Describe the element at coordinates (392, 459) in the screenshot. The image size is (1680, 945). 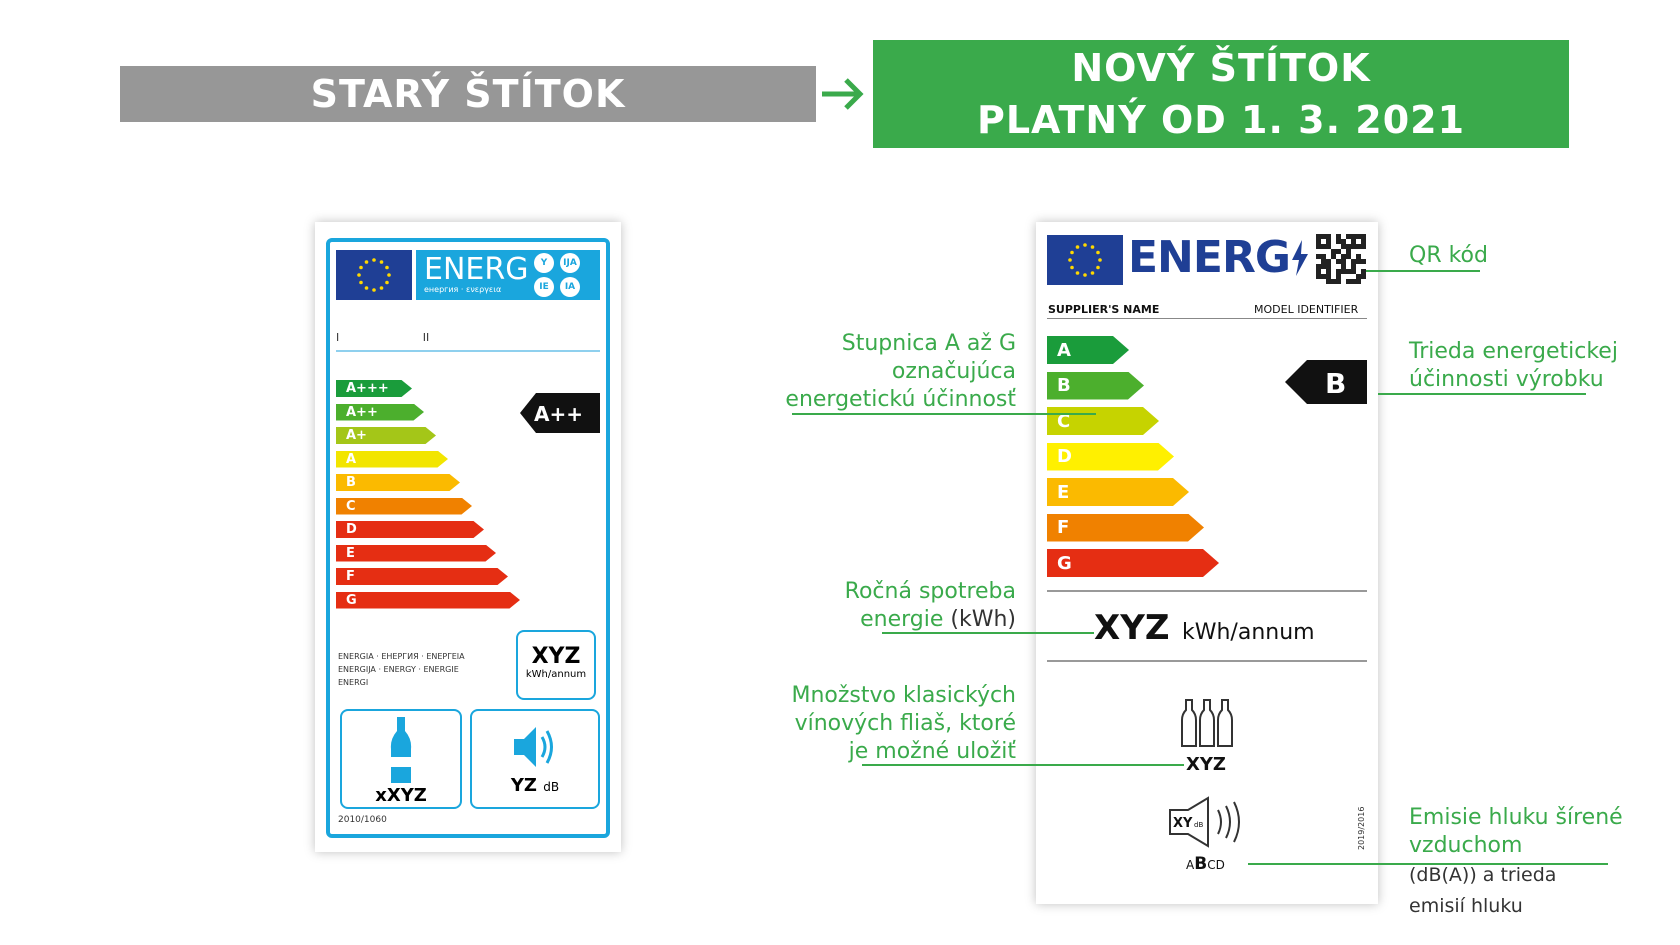
I see `old-scale-bar-3: A` at that location.